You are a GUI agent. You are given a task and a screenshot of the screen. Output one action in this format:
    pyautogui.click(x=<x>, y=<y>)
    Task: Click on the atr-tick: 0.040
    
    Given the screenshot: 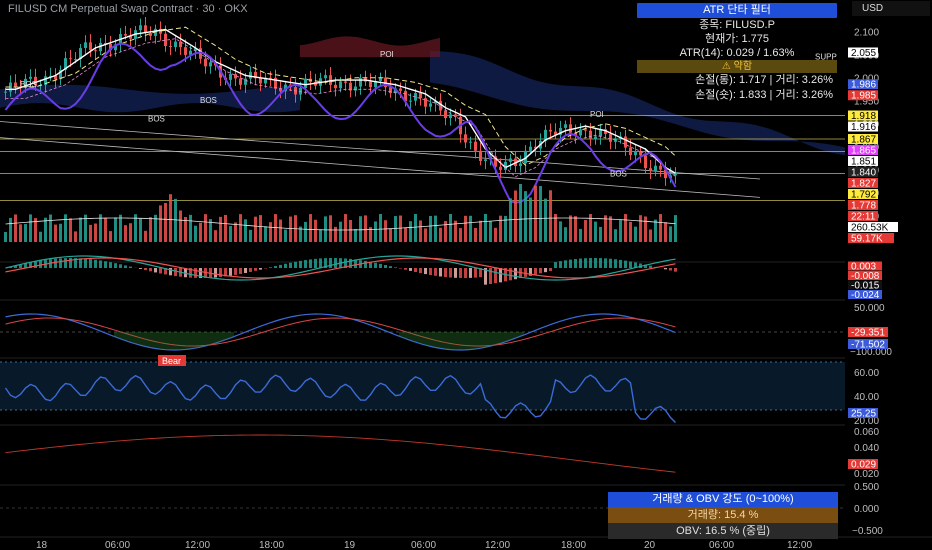 What is the action you would take?
    pyautogui.click(x=866, y=448)
    